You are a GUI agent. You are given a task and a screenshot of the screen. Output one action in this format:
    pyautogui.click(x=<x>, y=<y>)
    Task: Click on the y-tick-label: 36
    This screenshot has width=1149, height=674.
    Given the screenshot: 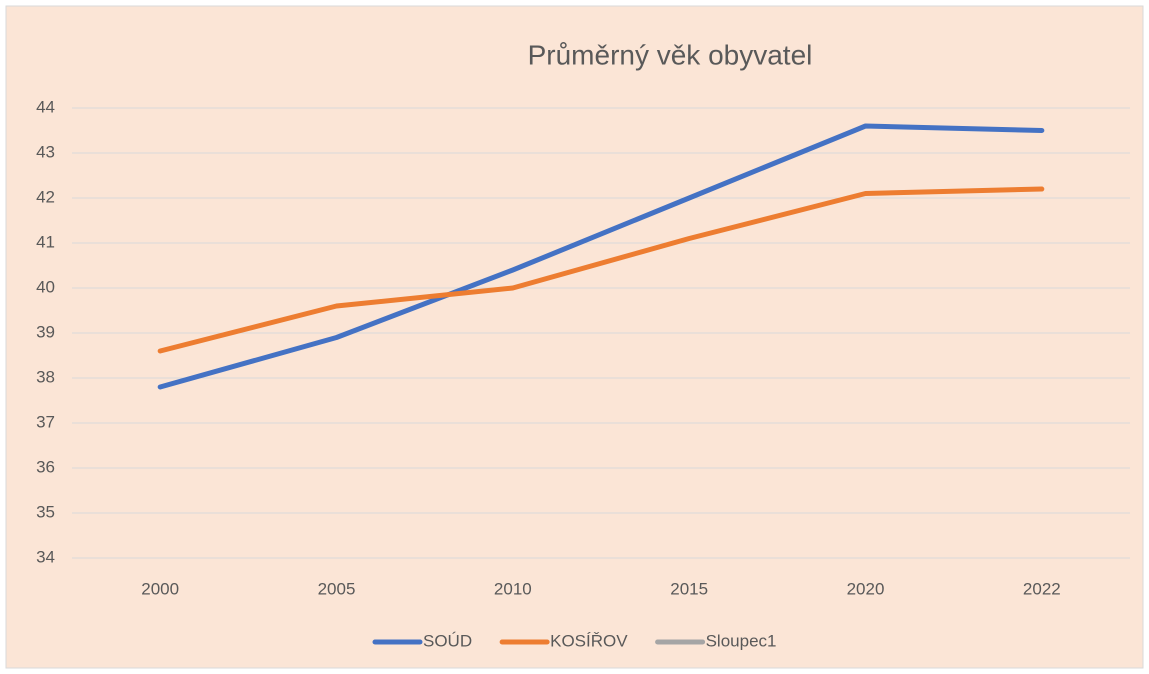 What is the action you would take?
    pyautogui.click(x=45, y=466)
    